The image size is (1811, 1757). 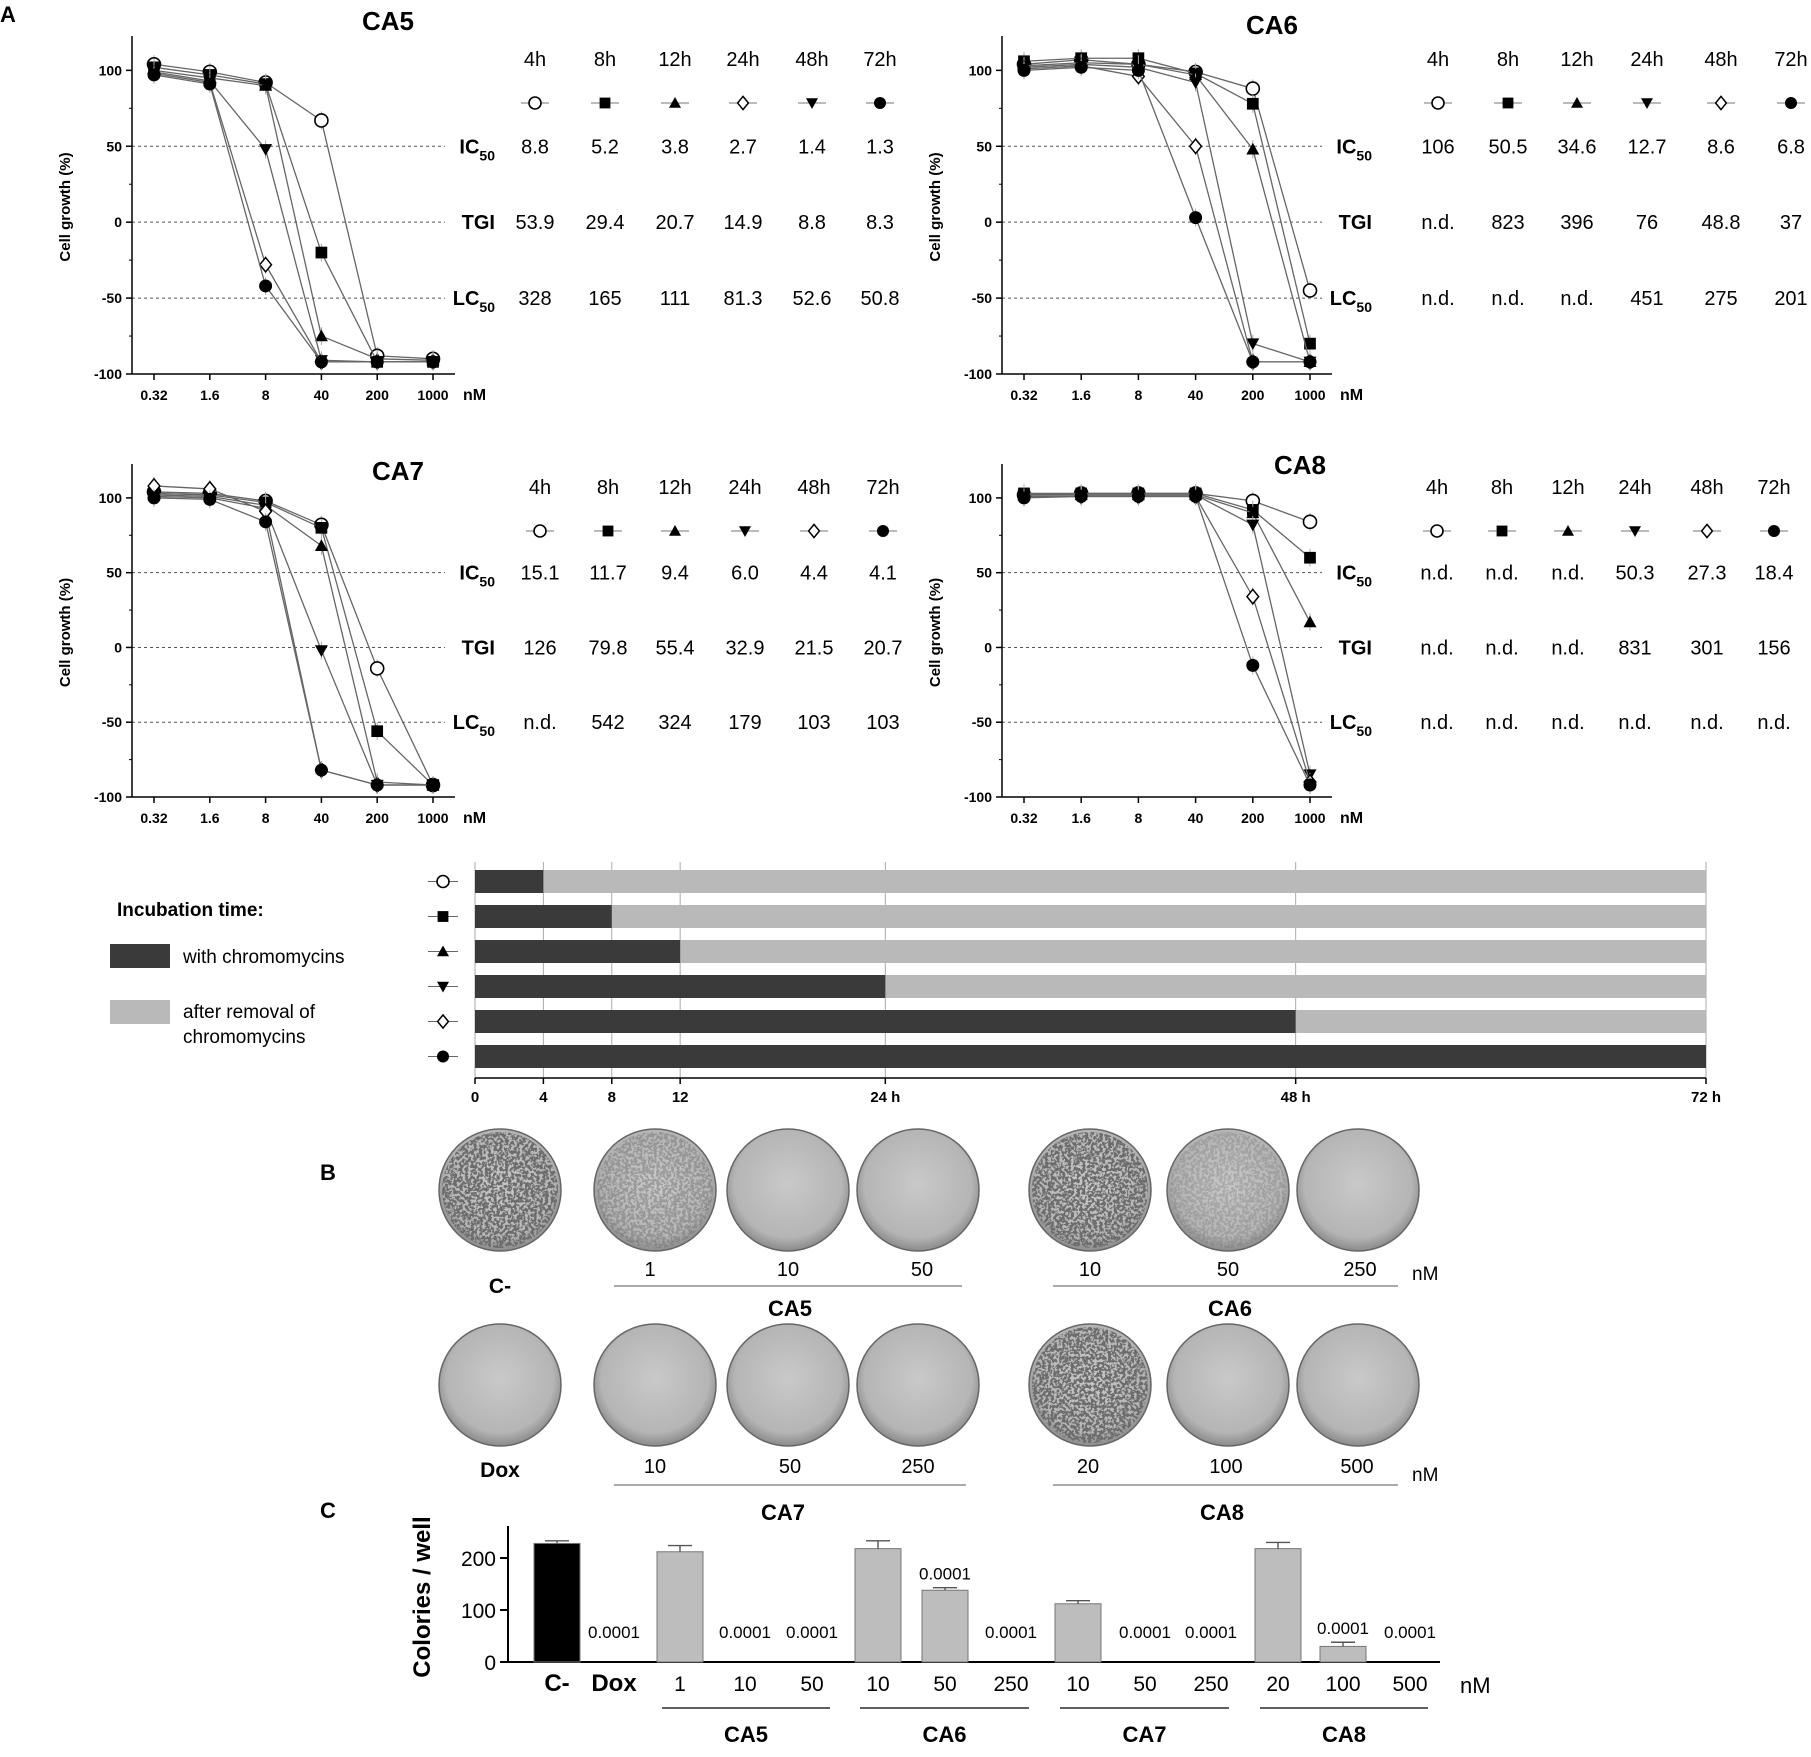 I want to click on row-label-main: TGI, so click(x=478, y=648).